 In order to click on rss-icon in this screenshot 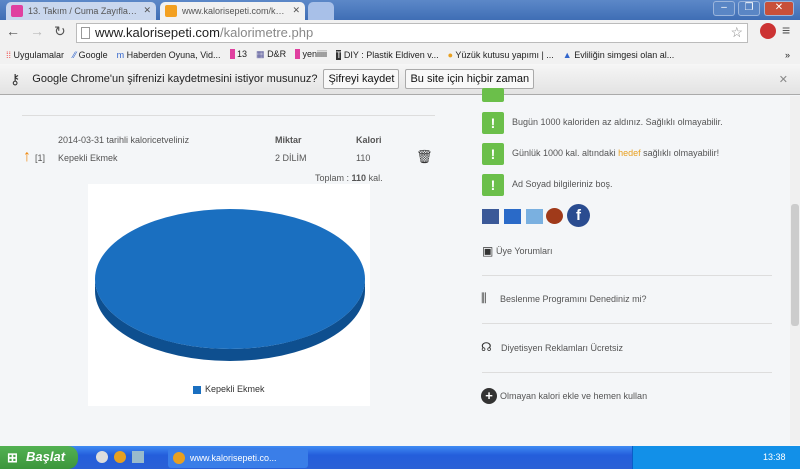, I will do `click(554, 216)`.